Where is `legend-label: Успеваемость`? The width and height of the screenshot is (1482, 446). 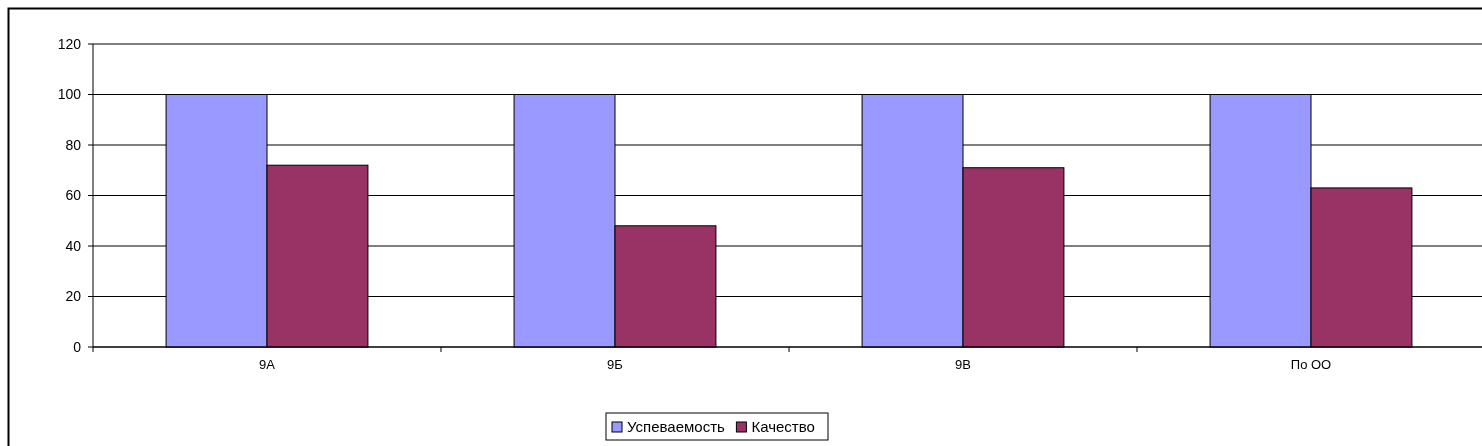
legend-label: Успеваемость is located at coordinates (676, 427).